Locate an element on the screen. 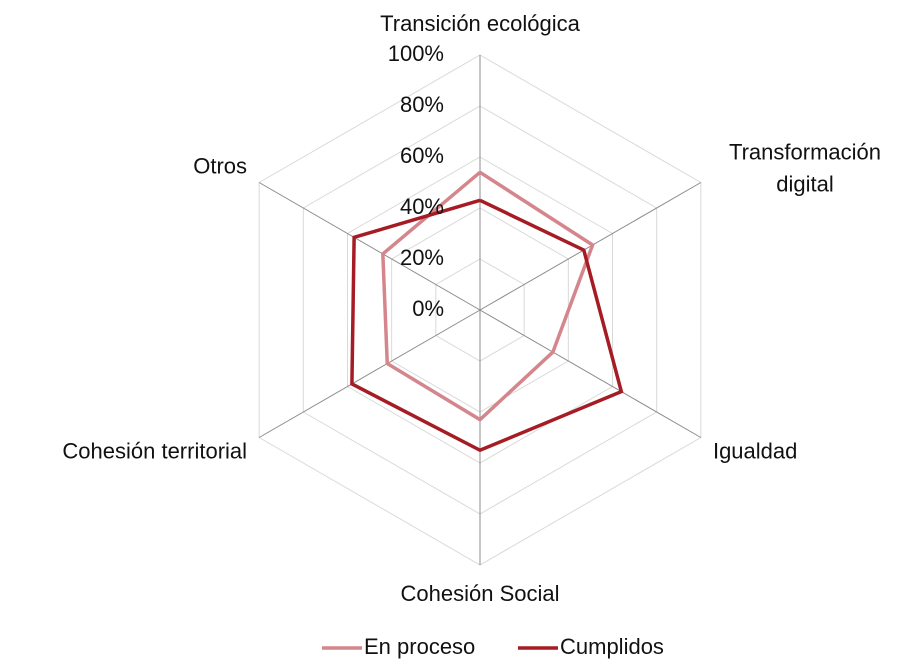  category-label: Cohesión territorial is located at coordinates (154, 450).